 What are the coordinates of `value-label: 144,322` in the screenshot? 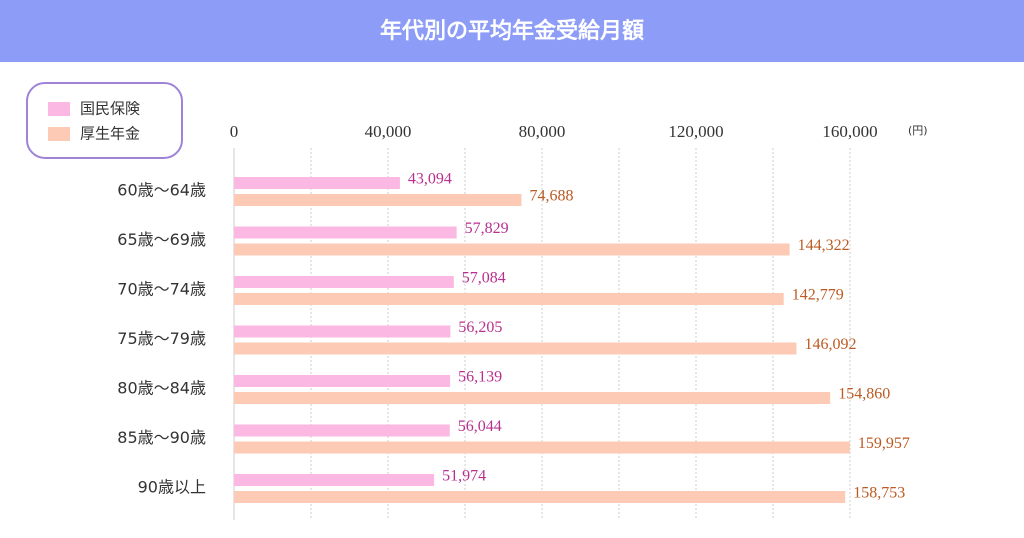 It's located at (824, 245).